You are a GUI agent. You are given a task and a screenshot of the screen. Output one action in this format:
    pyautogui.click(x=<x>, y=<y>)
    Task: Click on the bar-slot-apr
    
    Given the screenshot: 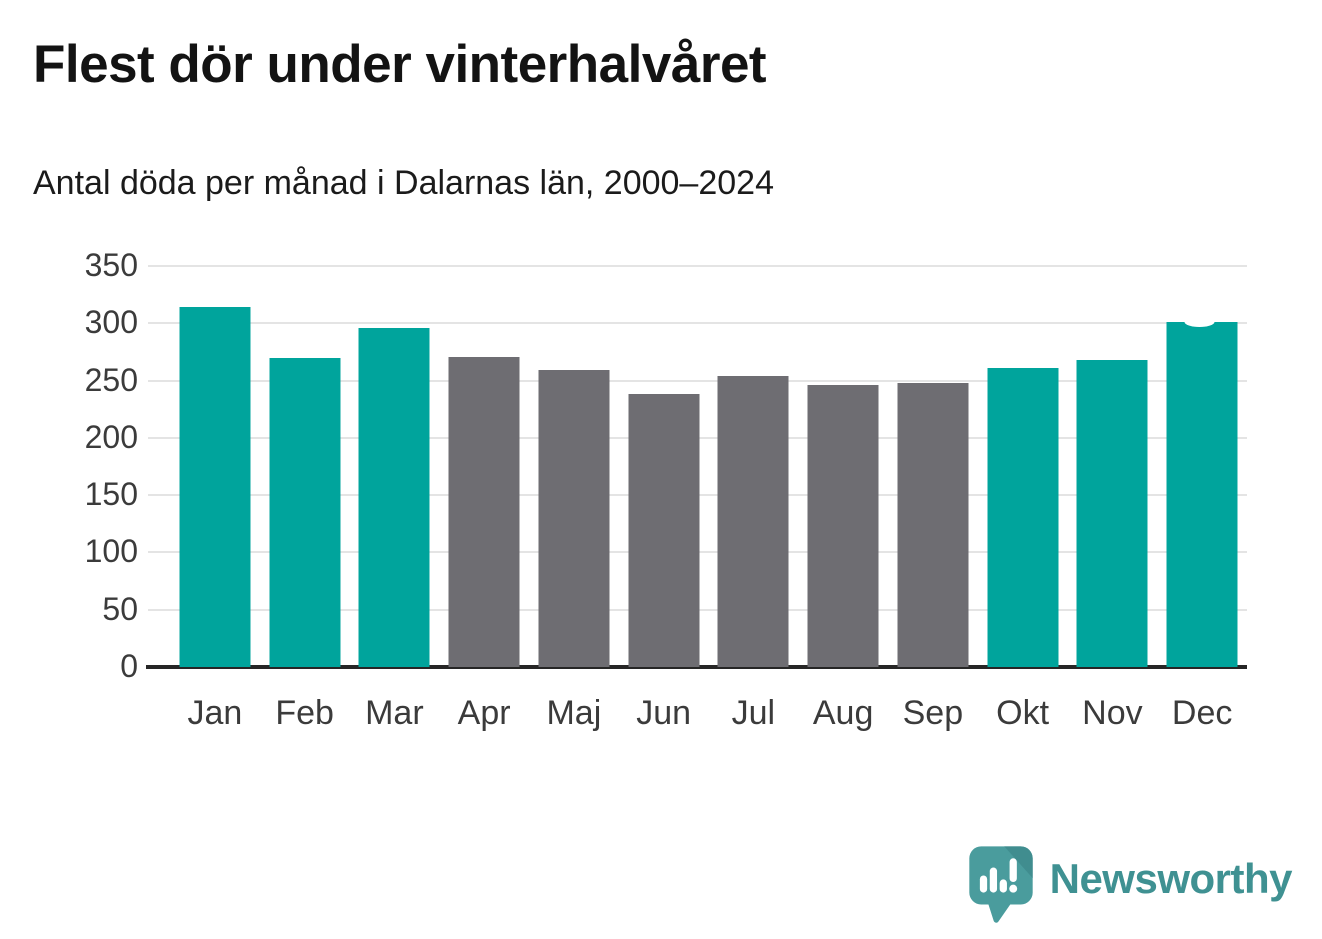 What is the action you would take?
    pyautogui.click(x=484, y=466)
    